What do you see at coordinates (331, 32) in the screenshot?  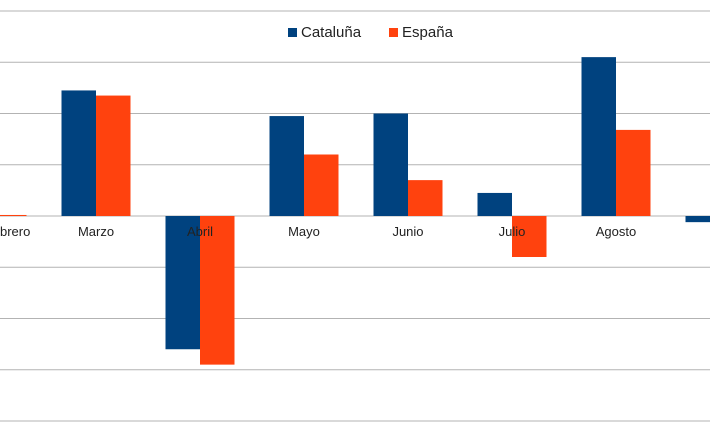 I see `legend-label-cataluna: Cataluña` at bounding box center [331, 32].